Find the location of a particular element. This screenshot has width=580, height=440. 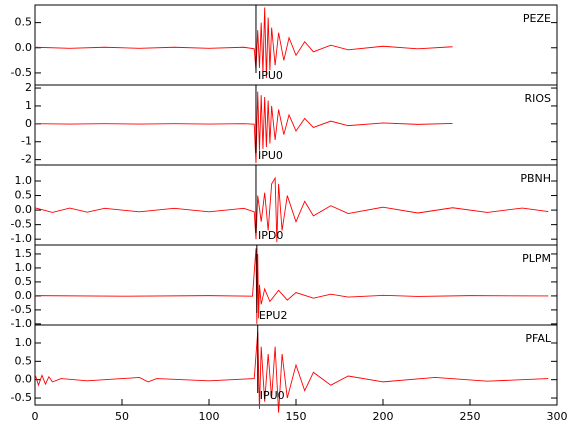

x-tick-label: 50 is located at coordinates (122, 416).